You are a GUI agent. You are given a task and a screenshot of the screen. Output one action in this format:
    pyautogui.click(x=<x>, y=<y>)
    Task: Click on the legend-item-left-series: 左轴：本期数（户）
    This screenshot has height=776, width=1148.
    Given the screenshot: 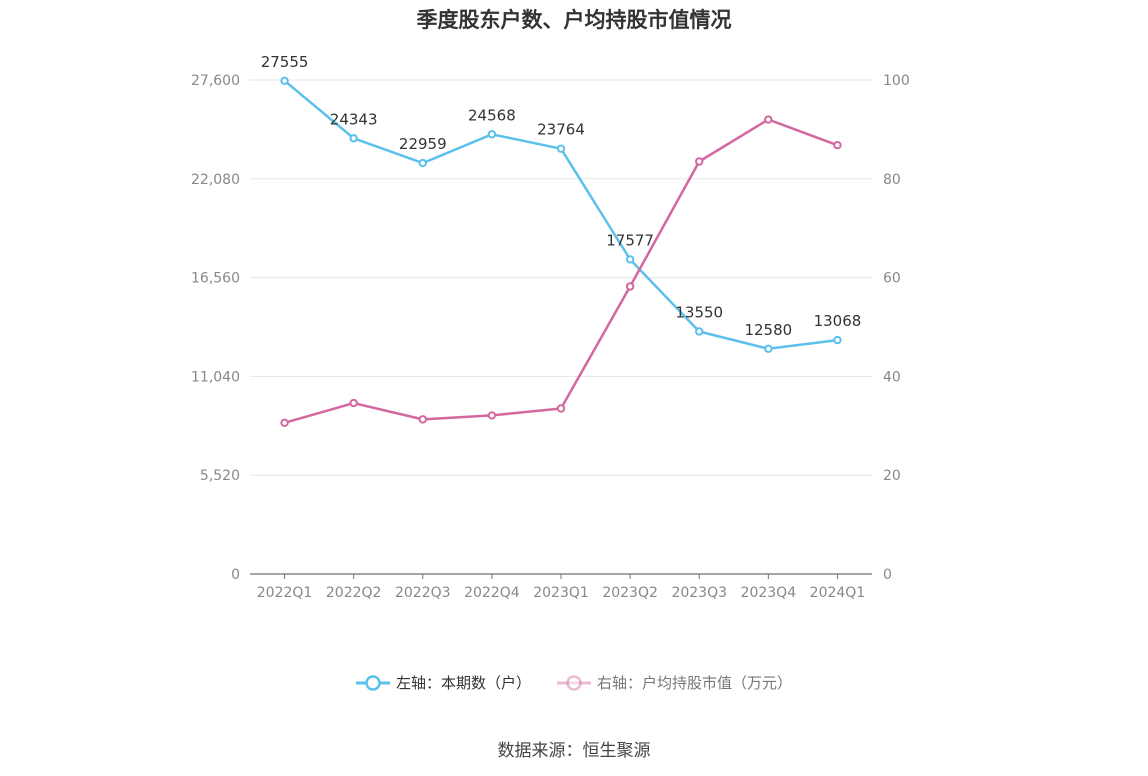 What is the action you would take?
    pyautogui.click(x=443, y=682)
    